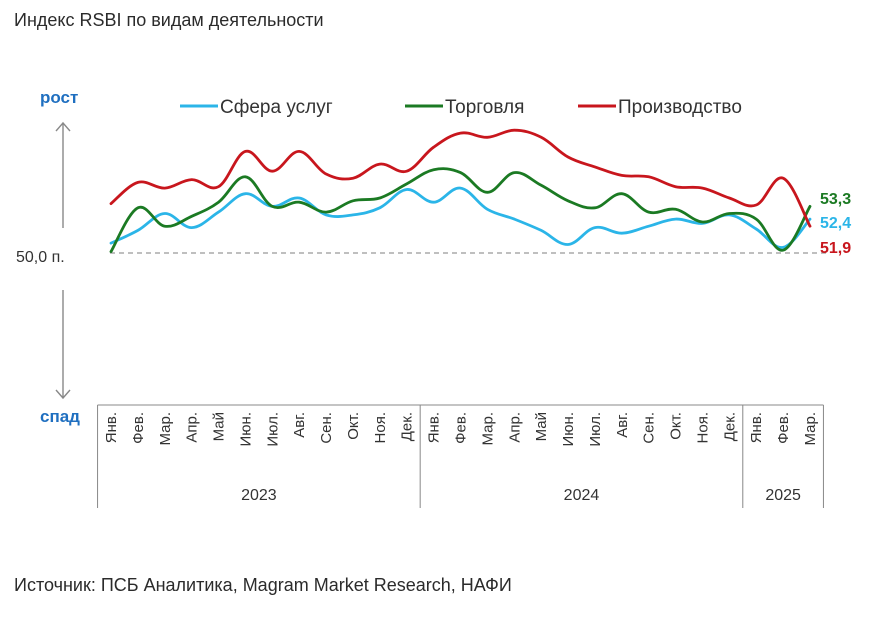 Image resolution: width=888 pixels, height=622 pixels. I want to click on arrow-down-icon, so click(63, 345).